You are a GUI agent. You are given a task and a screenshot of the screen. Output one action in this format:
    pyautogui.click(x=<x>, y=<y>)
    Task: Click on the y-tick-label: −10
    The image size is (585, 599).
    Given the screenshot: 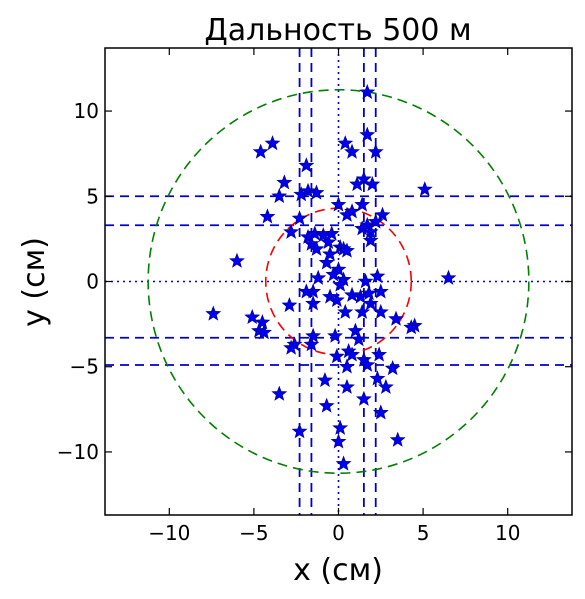 What is the action you would take?
    pyautogui.click(x=78, y=452)
    